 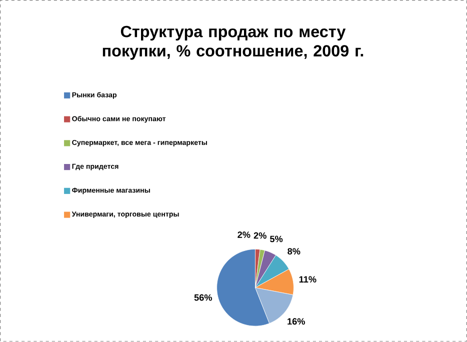 I want to click on data-label: 16%, so click(x=296, y=321).